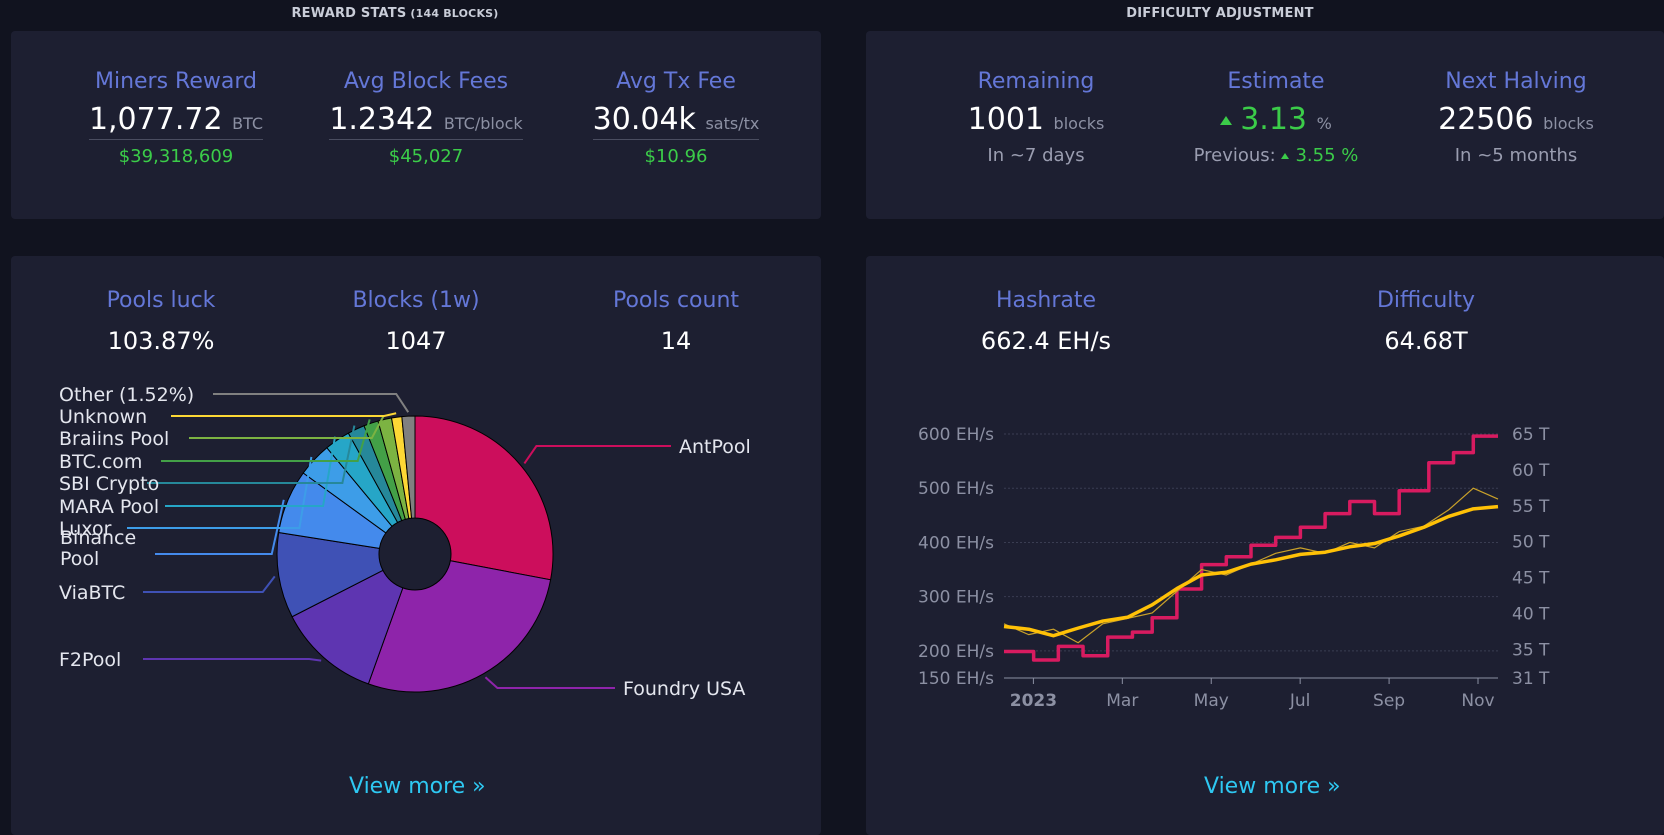 The height and width of the screenshot is (835, 1664). What do you see at coordinates (416, 341) in the screenshot?
I see `blocks-1w-value: 1047` at bounding box center [416, 341].